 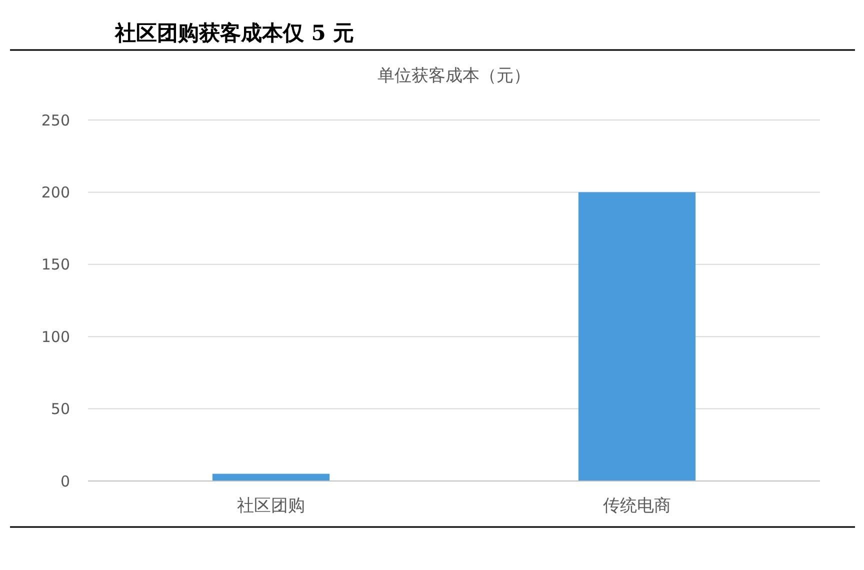 What do you see at coordinates (454, 76) in the screenshot?
I see `chart-subtitle: 单位获客成本（元）` at bounding box center [454, 76].